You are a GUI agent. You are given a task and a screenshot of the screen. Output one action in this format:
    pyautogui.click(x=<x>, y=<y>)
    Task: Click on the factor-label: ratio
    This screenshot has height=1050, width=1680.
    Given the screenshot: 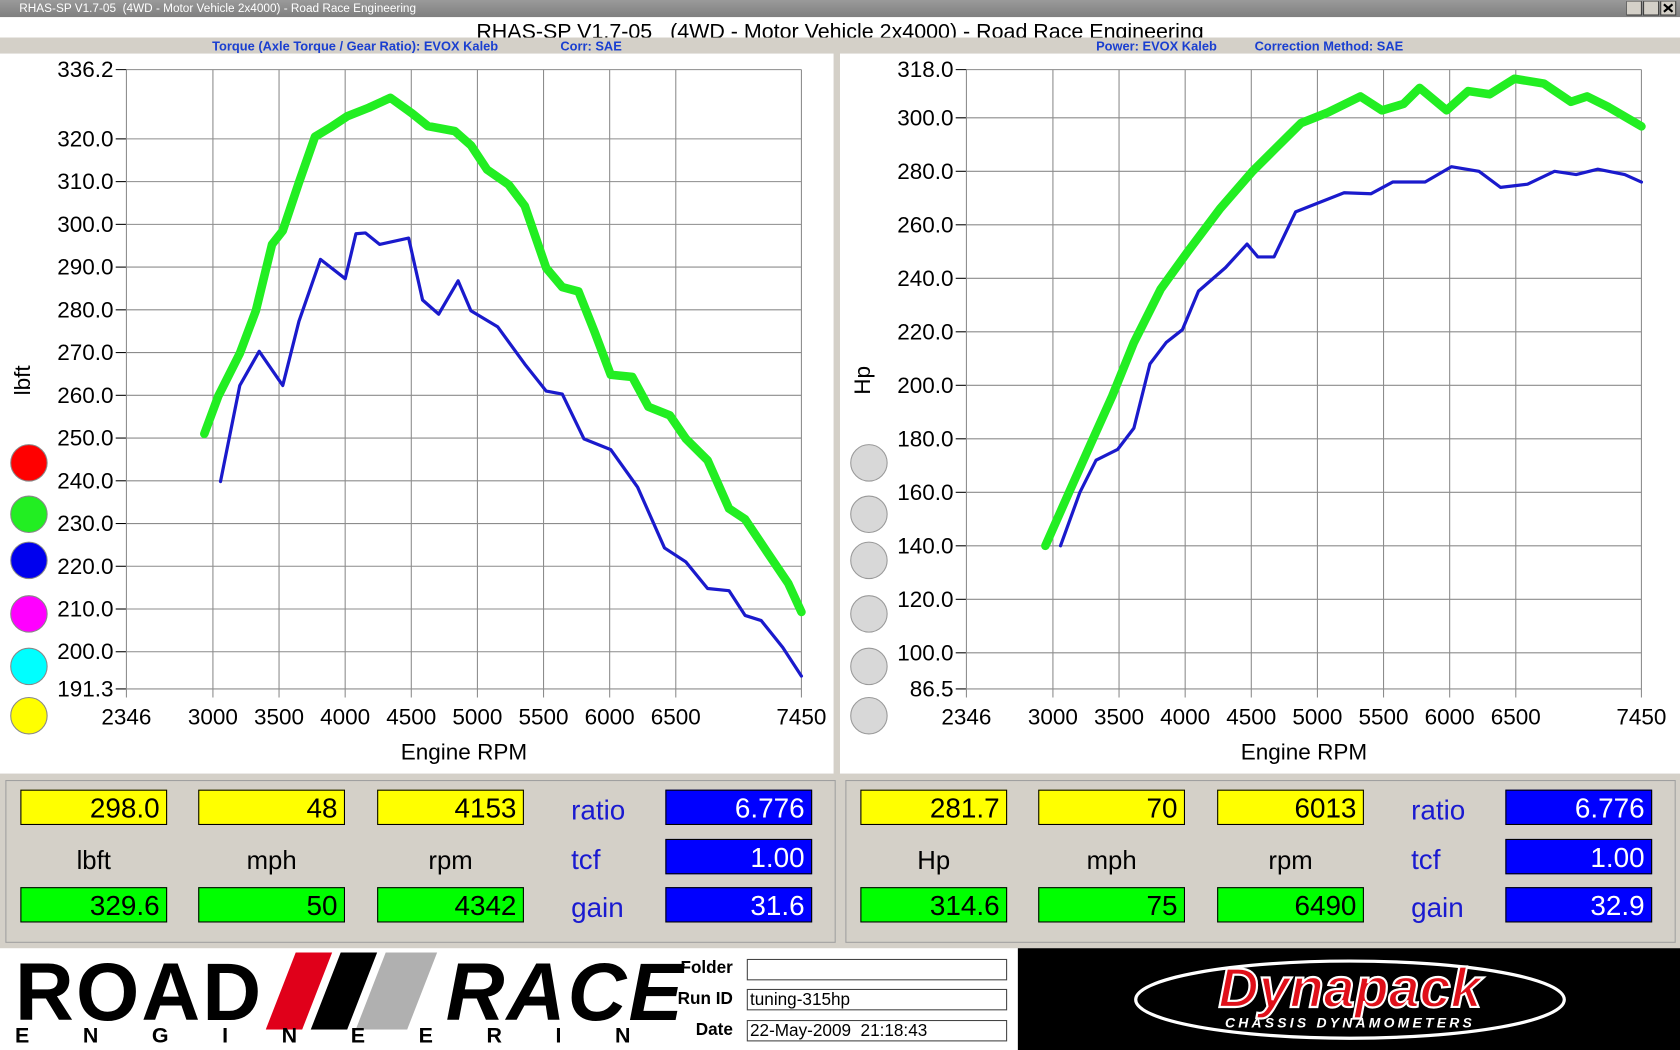 What is the action you would take?
    pyautogui.click(x=1438, y=810)
    